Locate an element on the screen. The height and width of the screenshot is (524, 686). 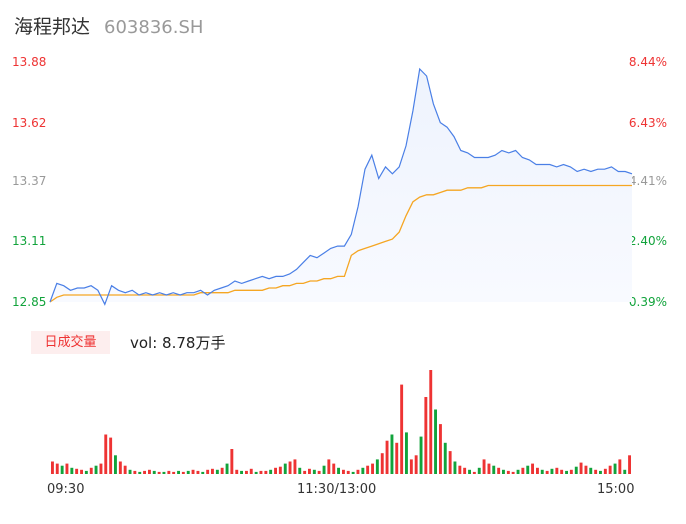
x-tick-midday: 11:30/13:00 is located at coordinates (337, 489).